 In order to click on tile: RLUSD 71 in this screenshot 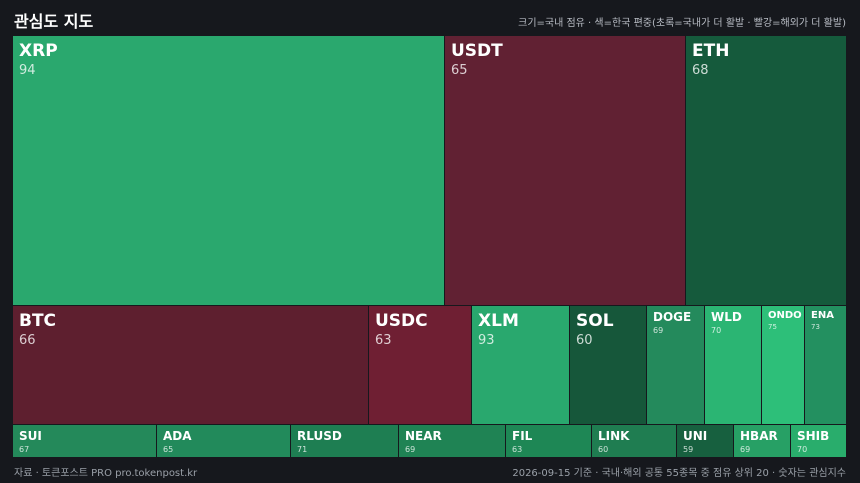, I will do `click(344, 441)`.